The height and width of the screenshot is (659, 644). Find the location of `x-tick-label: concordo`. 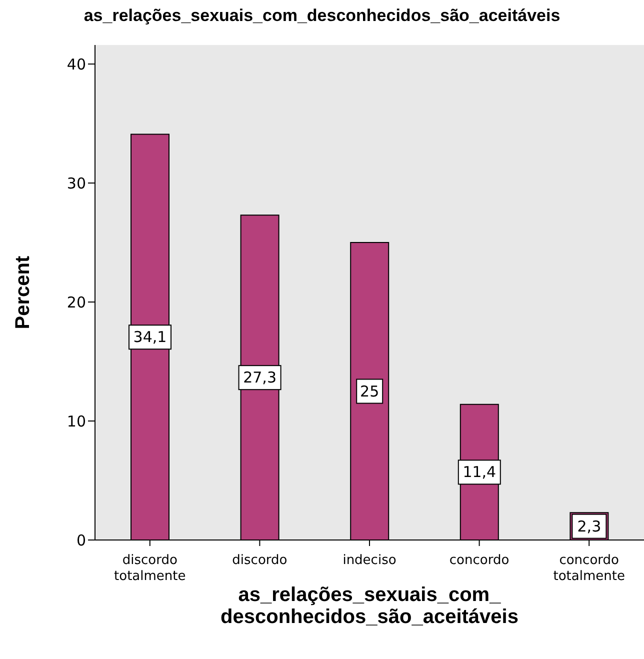

x-tick-label: concordo is located at coordinates (479, 560).